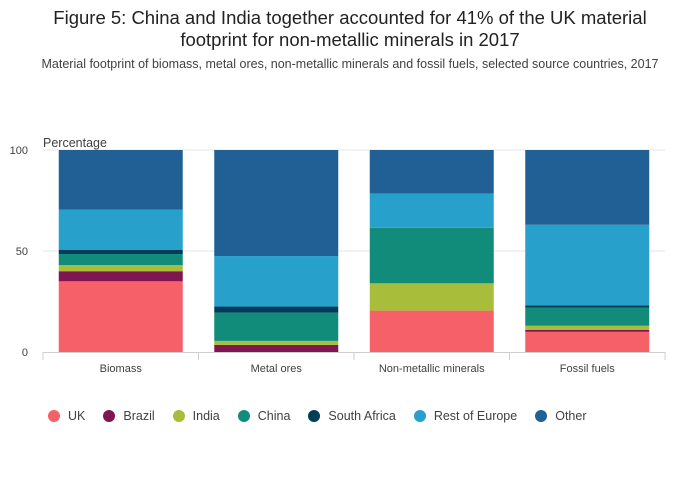 This screenshot has height=502, width=700. Describe the element at coordinates (121, 369) in the screenshot. I see `x-tick-label: Biomass` at that location.